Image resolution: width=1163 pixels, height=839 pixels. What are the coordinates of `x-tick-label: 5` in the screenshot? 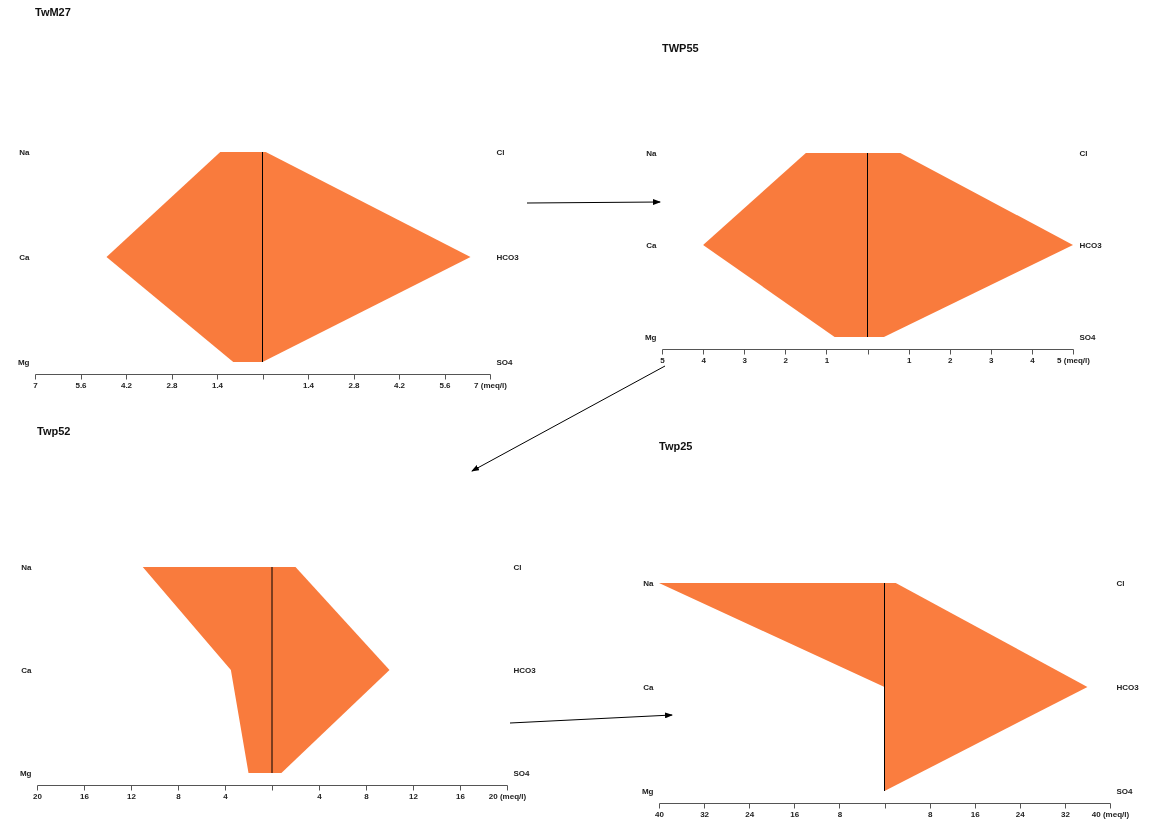 It's located at (663, 360).